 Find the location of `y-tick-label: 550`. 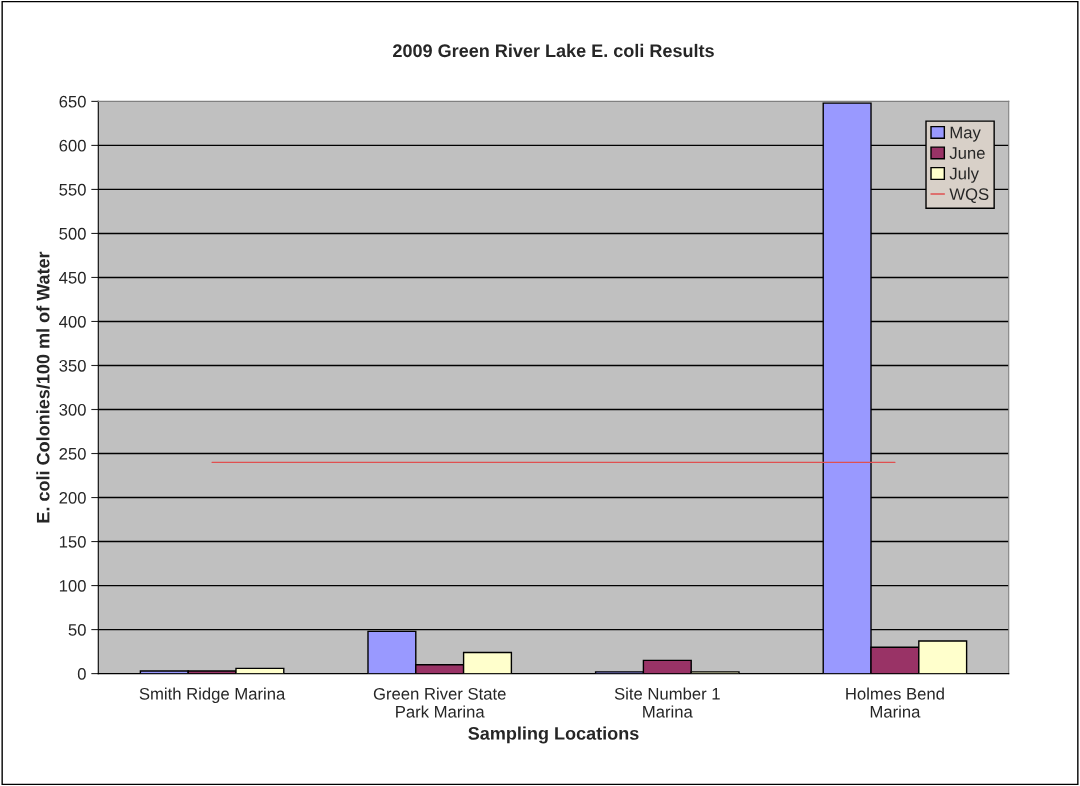

y-tick-label: 550 is located at coordinates (72, 189).